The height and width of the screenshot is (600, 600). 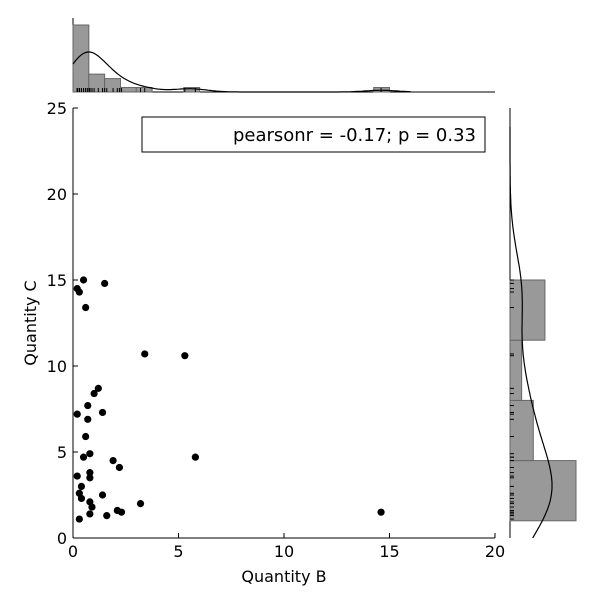 I want to click on top-hist-bars, so click(x=231, y=58).